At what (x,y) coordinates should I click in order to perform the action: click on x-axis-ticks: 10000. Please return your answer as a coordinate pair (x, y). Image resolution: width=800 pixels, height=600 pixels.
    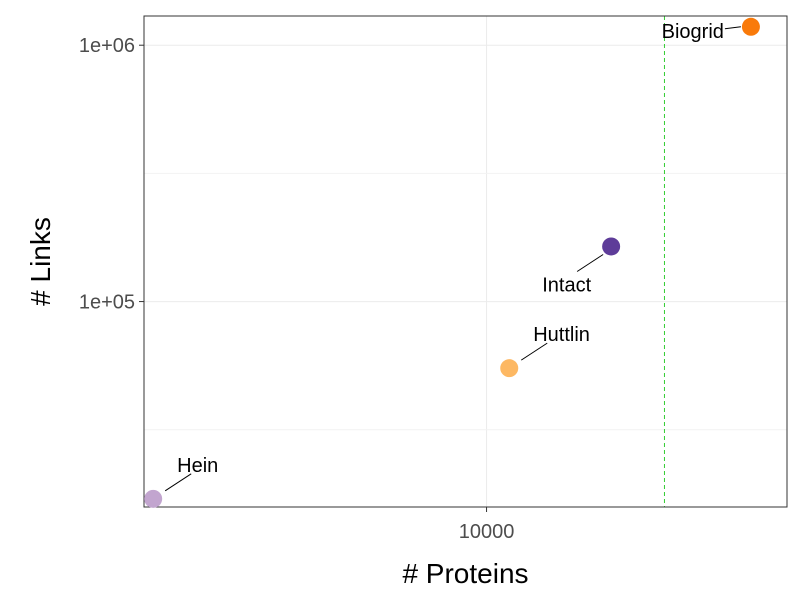
    Looking at the image, I should click on (487, 525).